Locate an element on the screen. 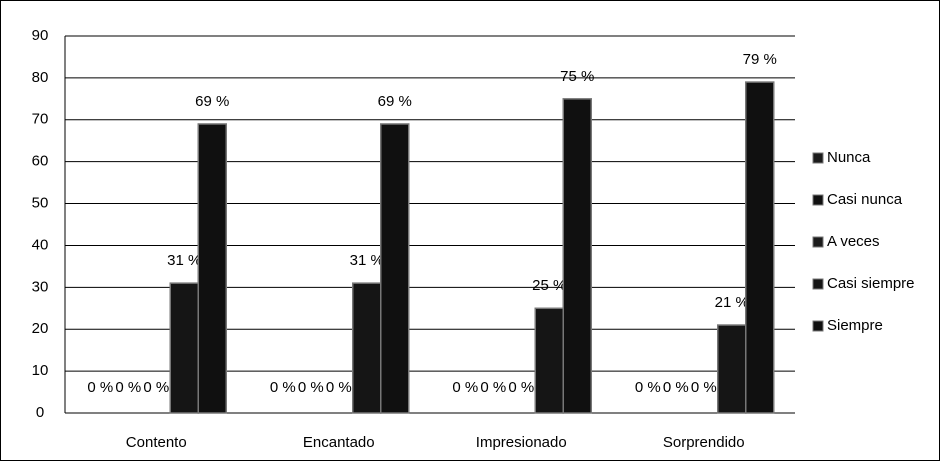 This screenshot has height=462, width=941. data-label: 79 % is located at coordinates (760, 59).